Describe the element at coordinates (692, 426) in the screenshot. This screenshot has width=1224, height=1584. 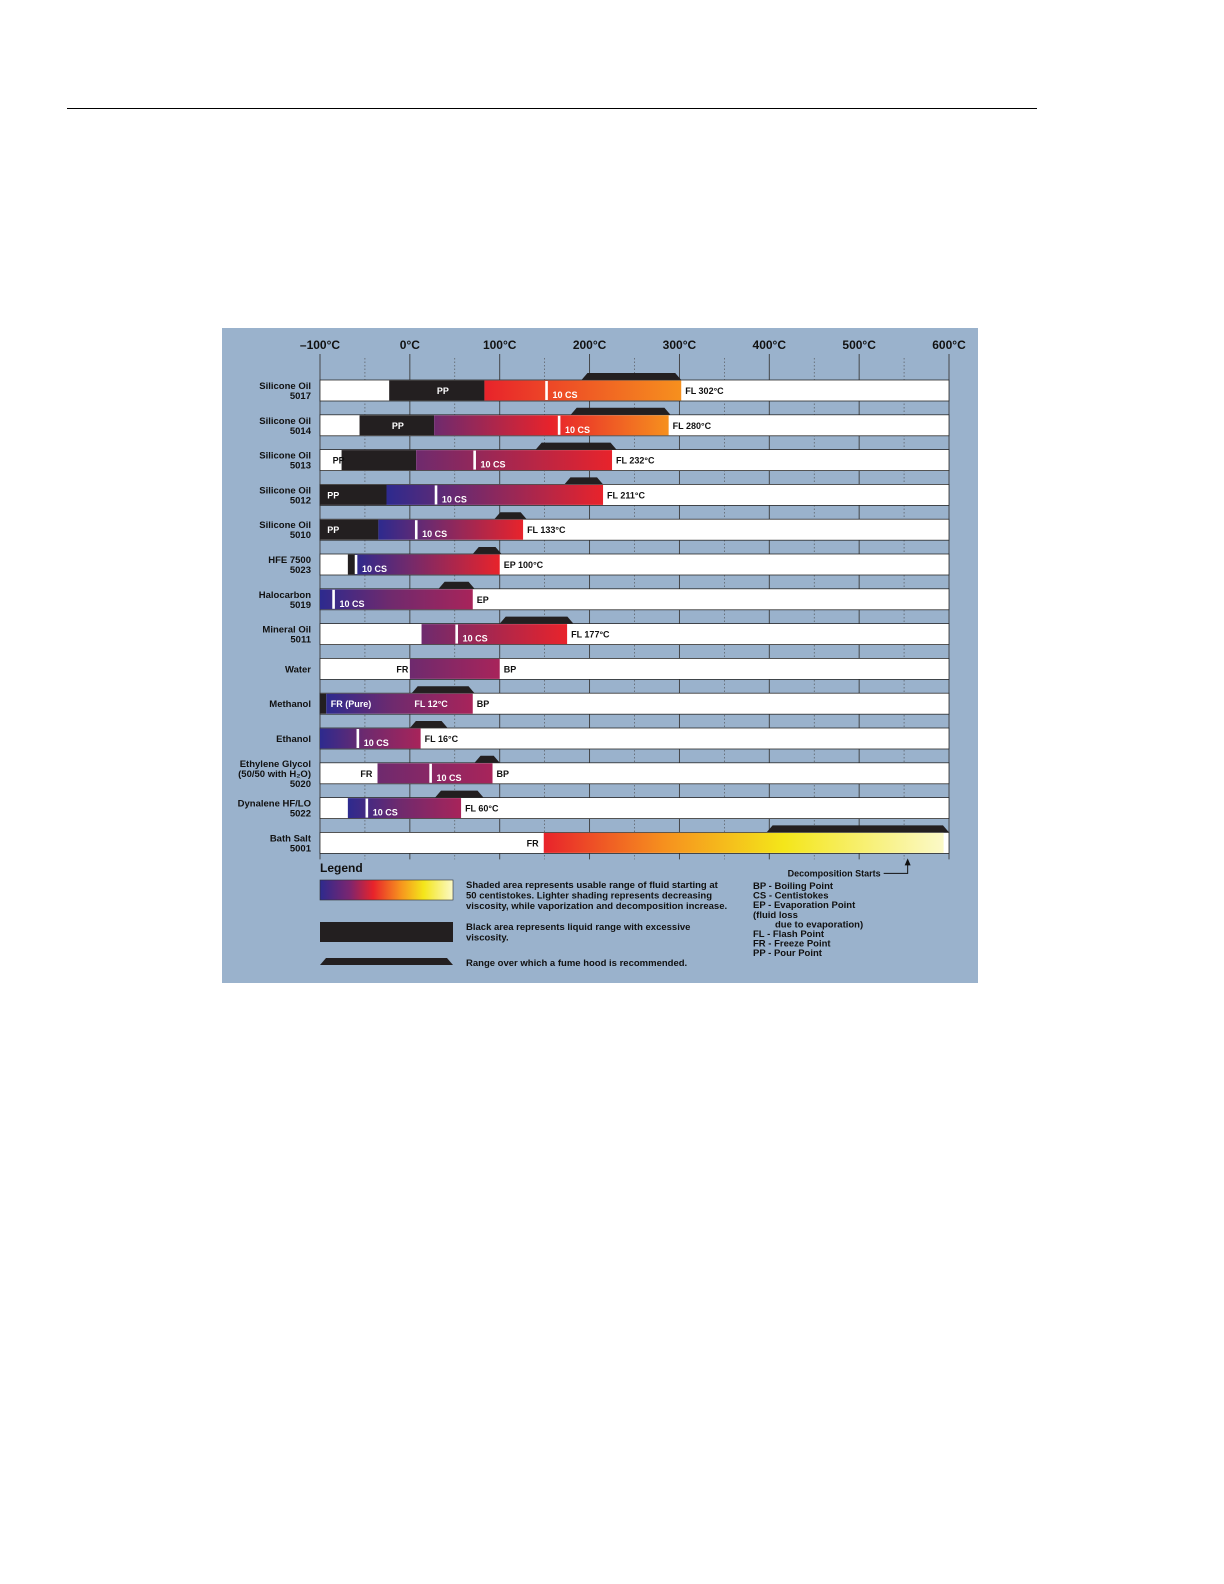
I see `high-label: FL 280°C` at that location.